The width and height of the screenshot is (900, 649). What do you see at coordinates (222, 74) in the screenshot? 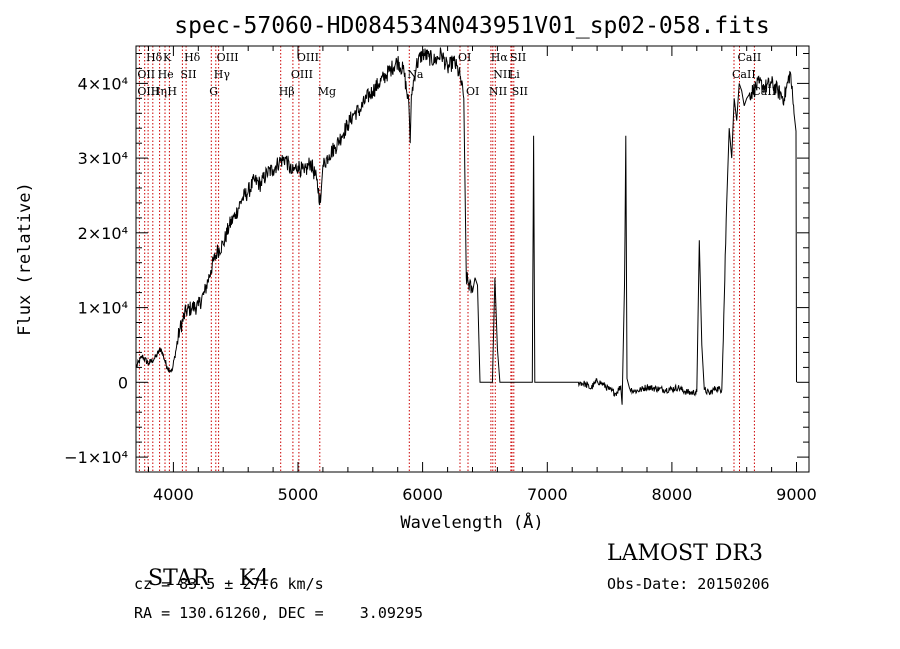
I see `spectral-line-label: Hγ` at bounding box center [222, 74].